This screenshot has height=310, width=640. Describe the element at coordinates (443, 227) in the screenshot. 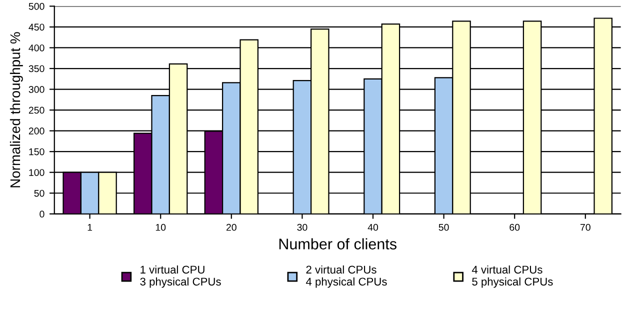

I see `x-tick-label: 50` at that location.